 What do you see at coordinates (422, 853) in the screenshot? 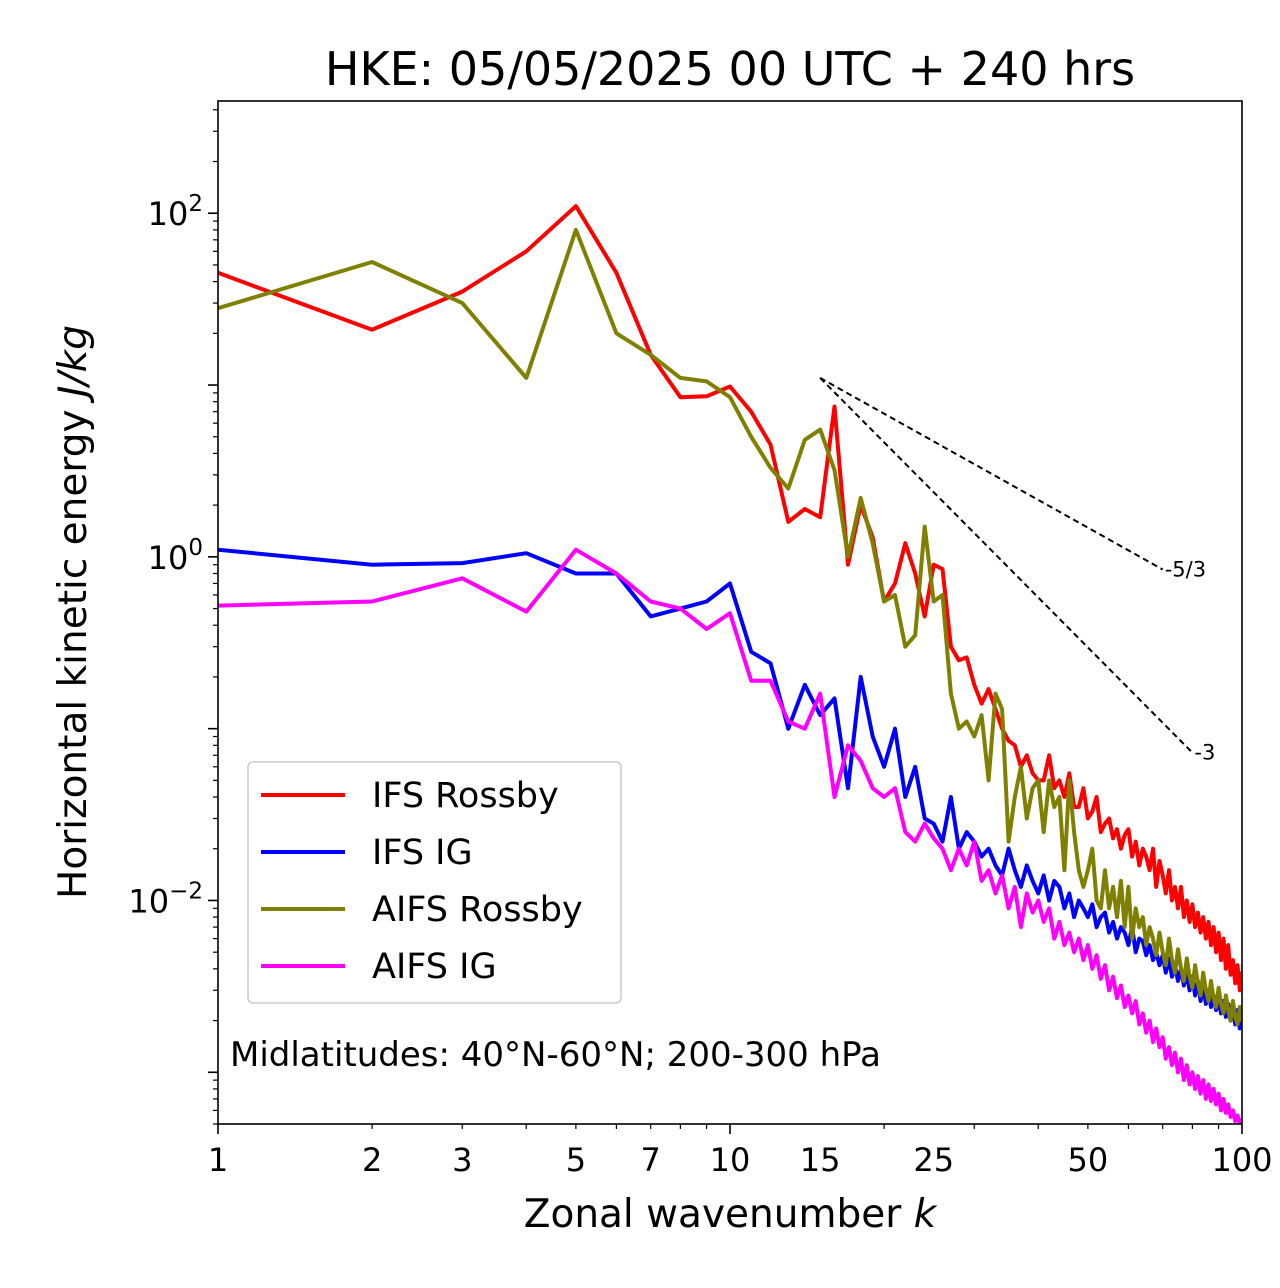
I see `legend-label-ifs-ig: IFS IG` at bounding box center [422, 853].